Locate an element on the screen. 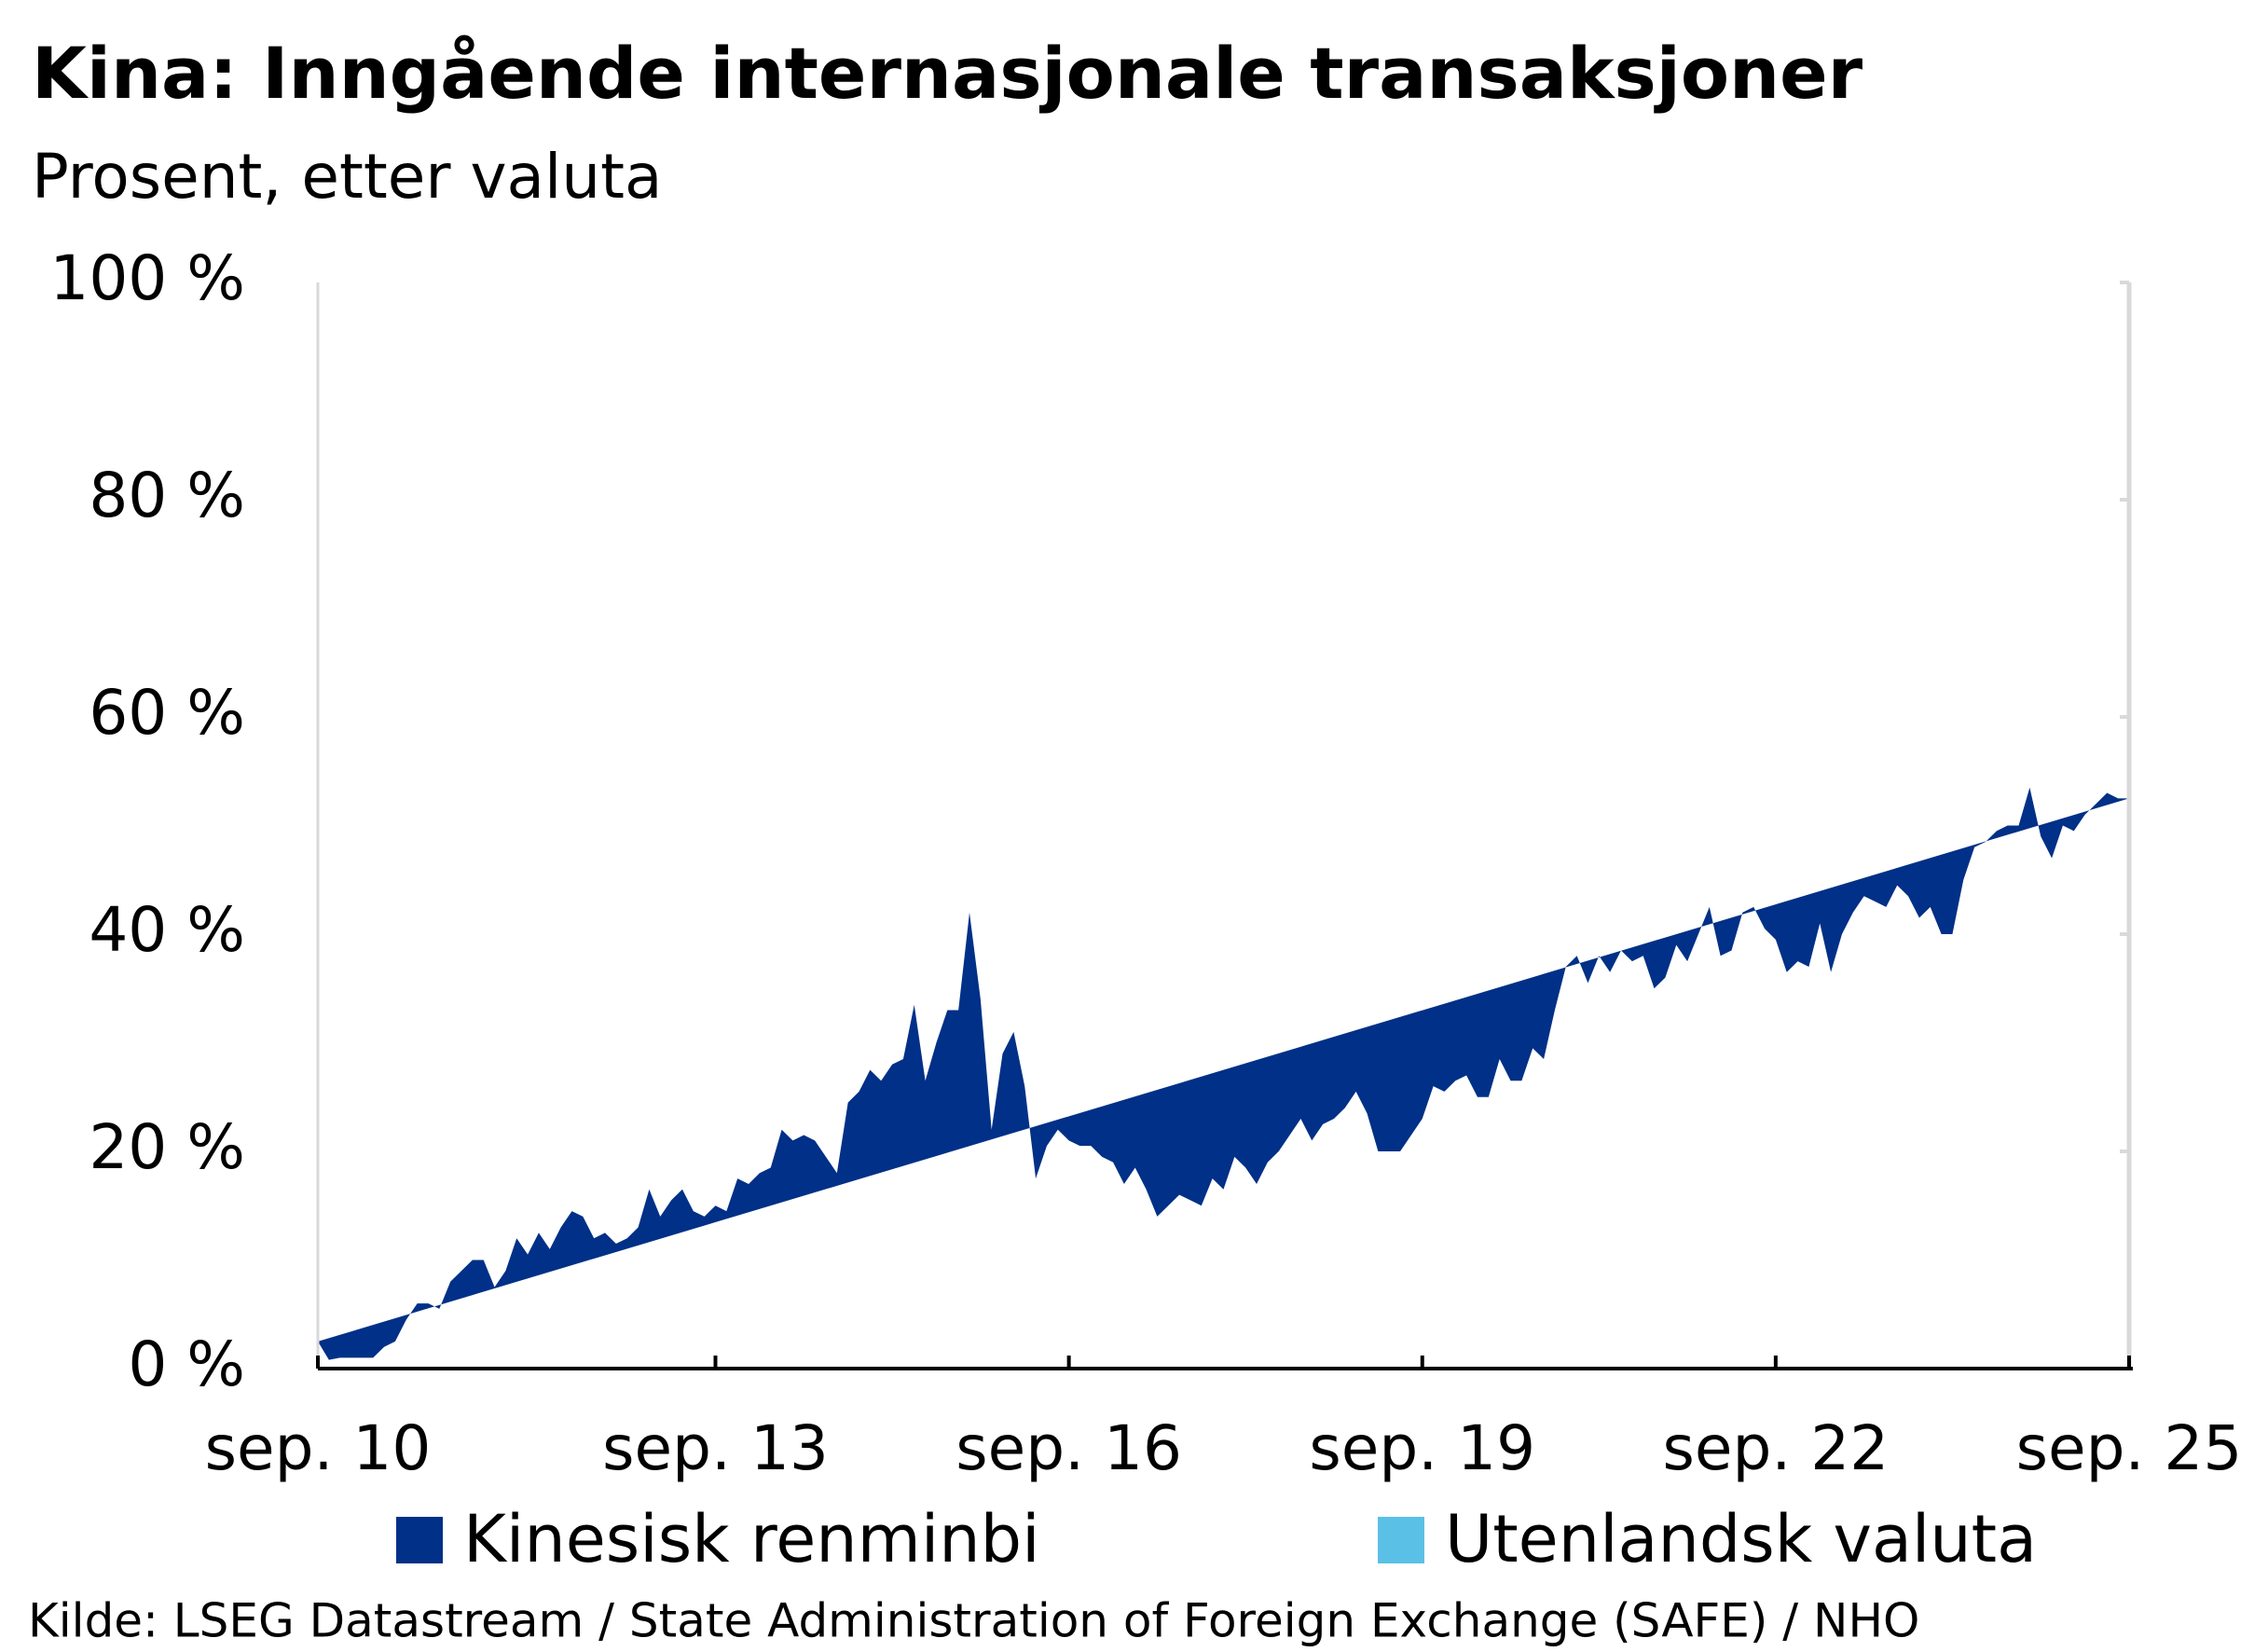 This screenshot has height=1652, width=2268. x-tick-label: sep. 22 is located at coordinates (1775, 1448).